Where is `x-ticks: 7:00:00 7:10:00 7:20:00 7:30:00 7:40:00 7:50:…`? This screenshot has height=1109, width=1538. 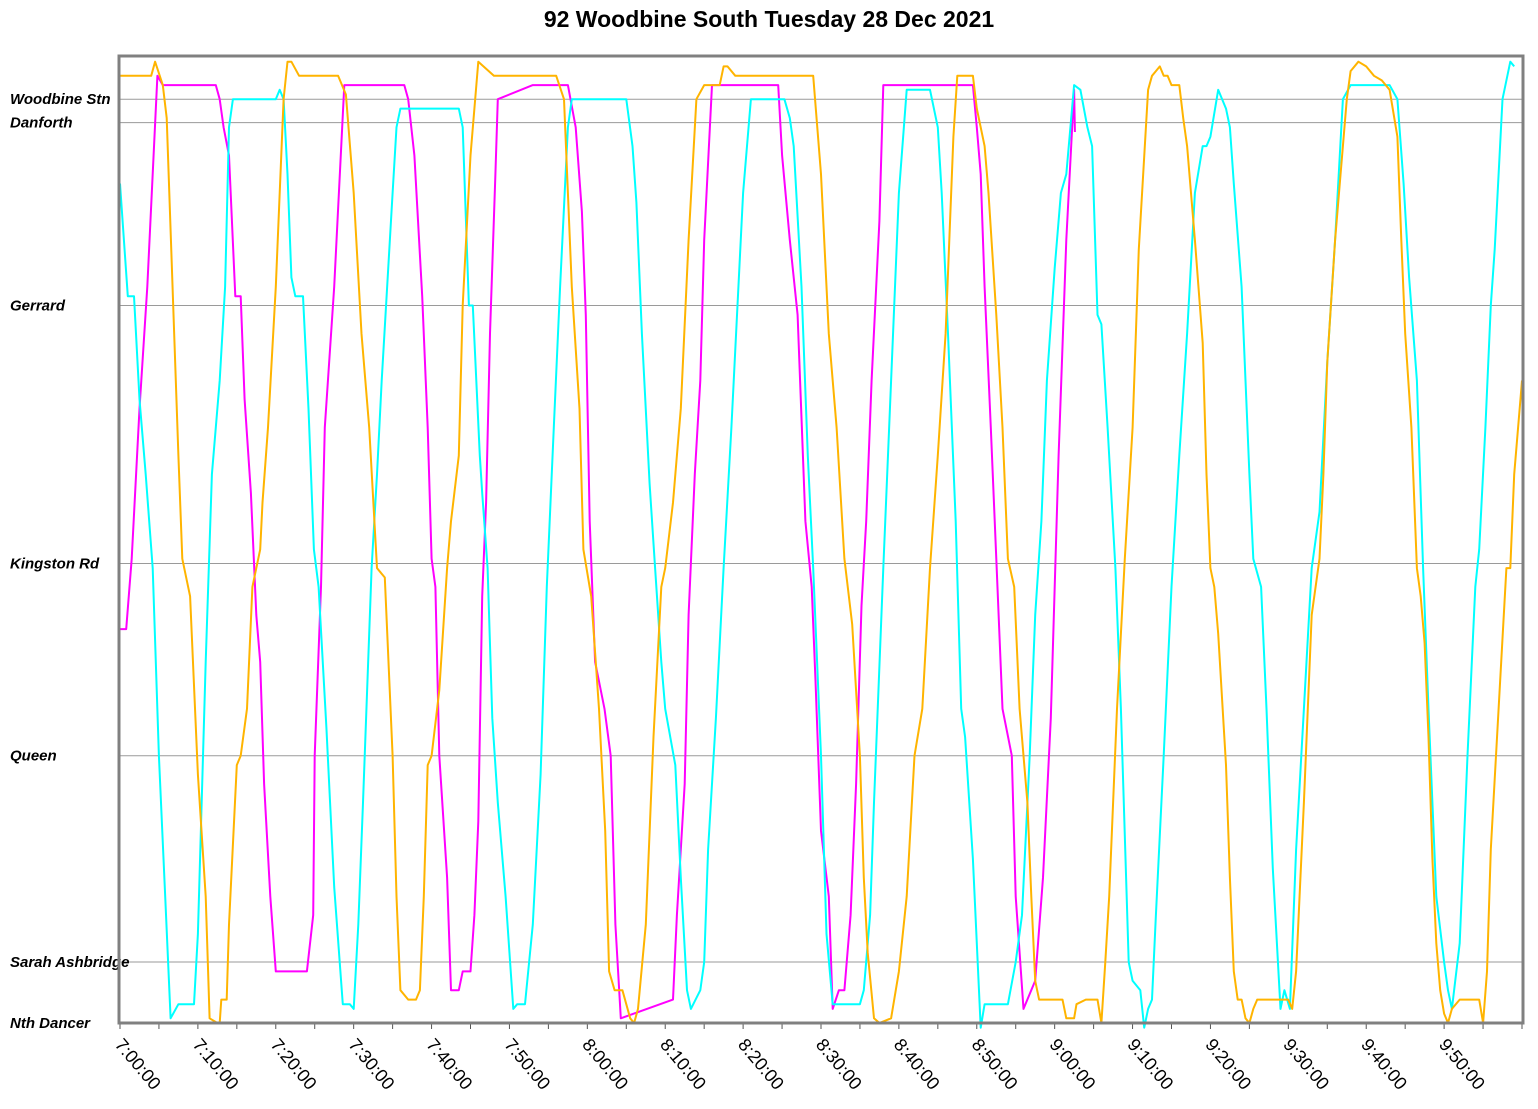 x-ticks: 7:00:00 7:10:00 7:20:00 7:30:00 7:40:00 7:50:… is located at coordinates (817, 1058).